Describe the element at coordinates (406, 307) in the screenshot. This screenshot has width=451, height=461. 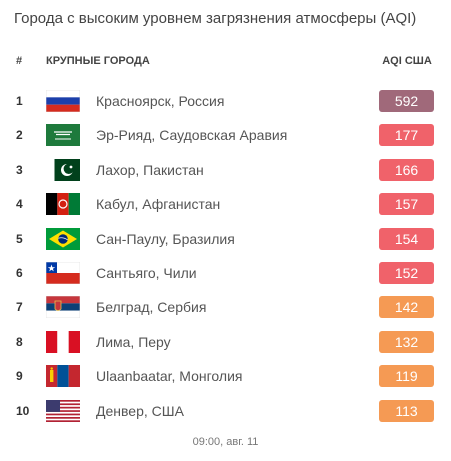
I see `aqi-badge: 142` at that location.